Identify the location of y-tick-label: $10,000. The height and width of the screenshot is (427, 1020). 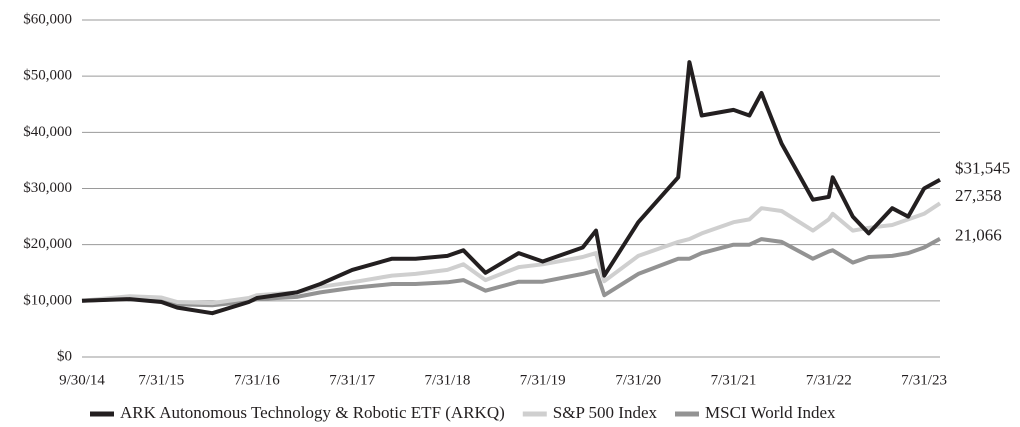
(47, 300).